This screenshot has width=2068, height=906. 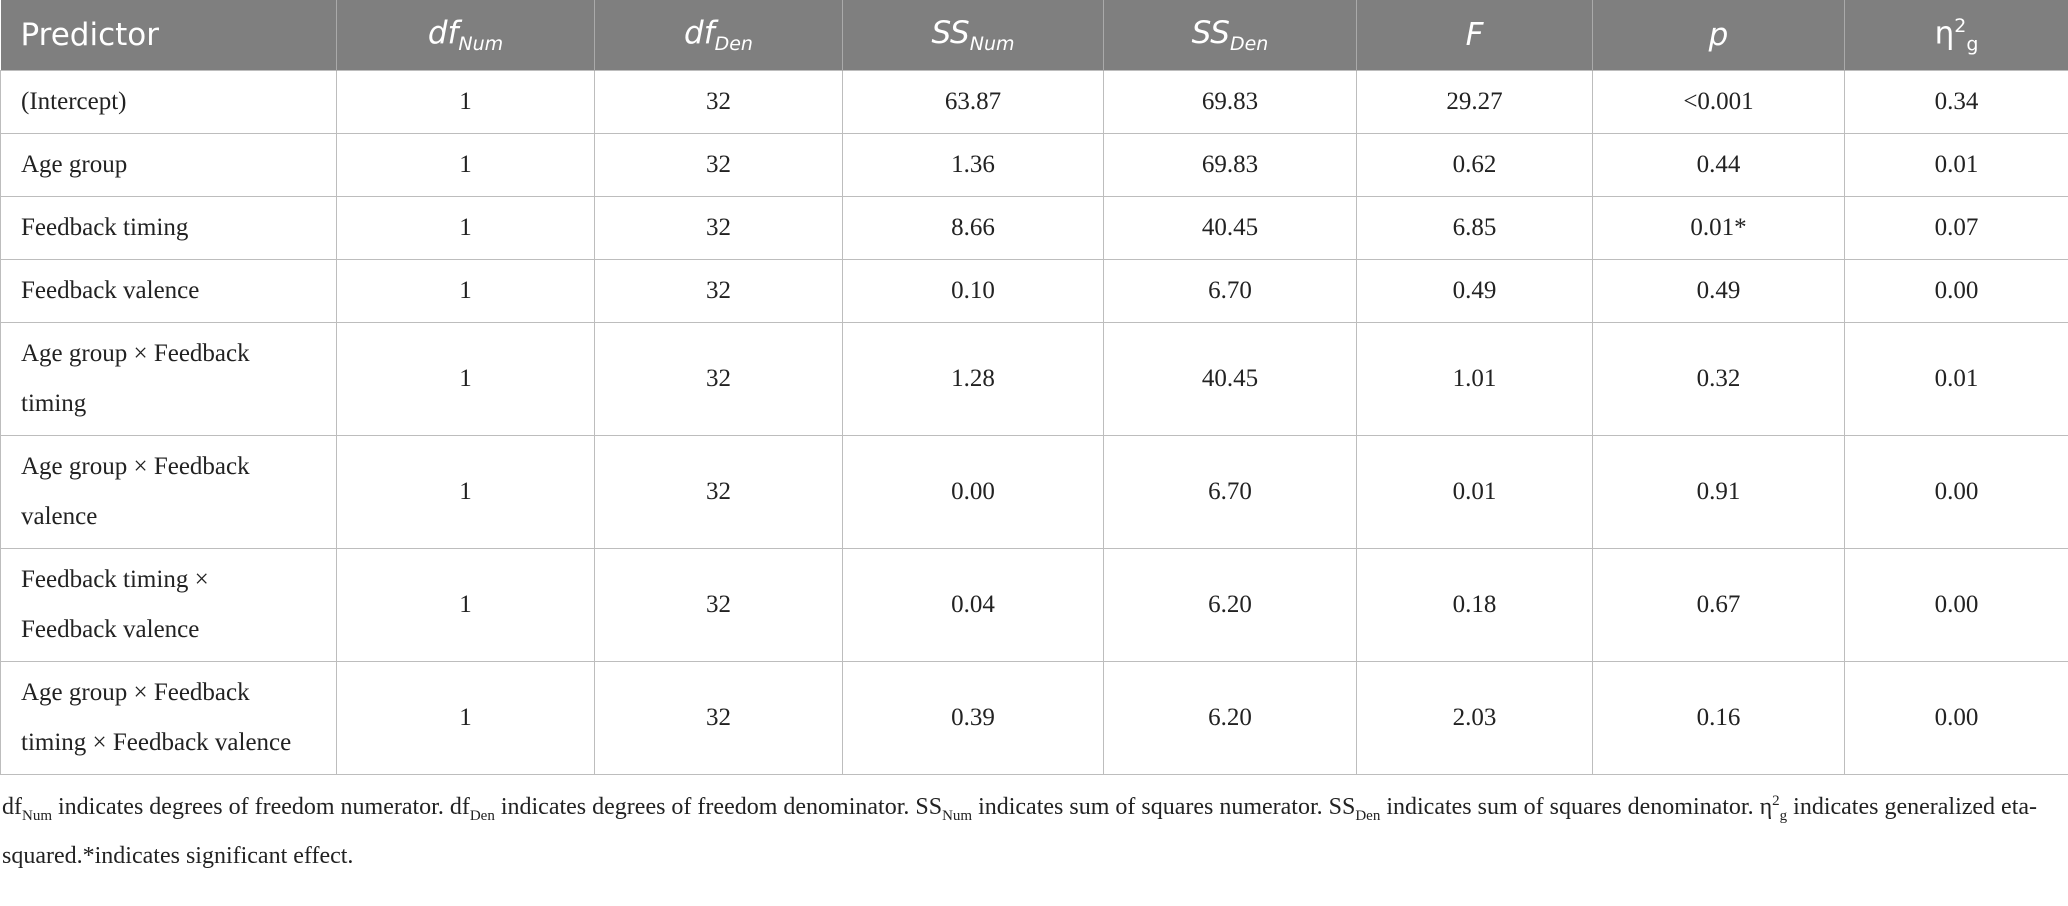 I want to click on text: SS, so click(x=950, y=32).